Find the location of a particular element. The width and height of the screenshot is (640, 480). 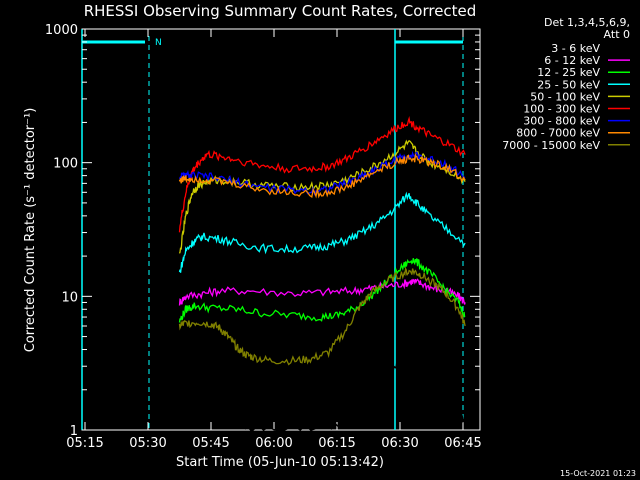

detector-header-line: Det 1,3,4,5,6,9, is located at coordinates (587, 22).